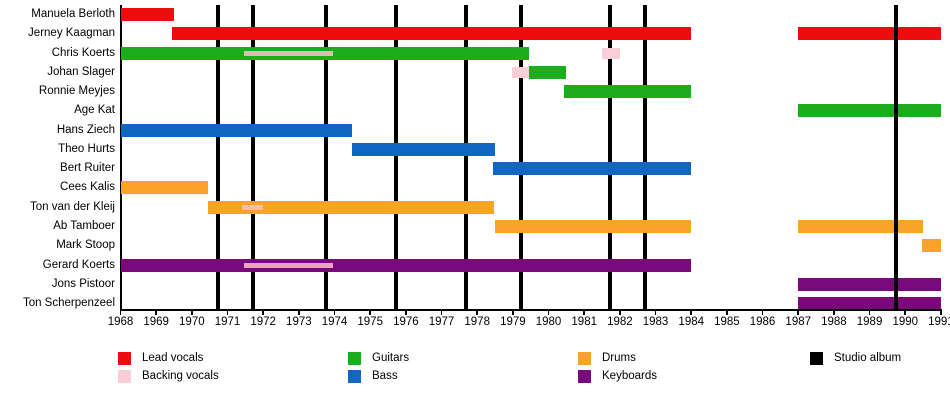  I want to click on member-row-label: Jons Pistoor, so click(83, 283).